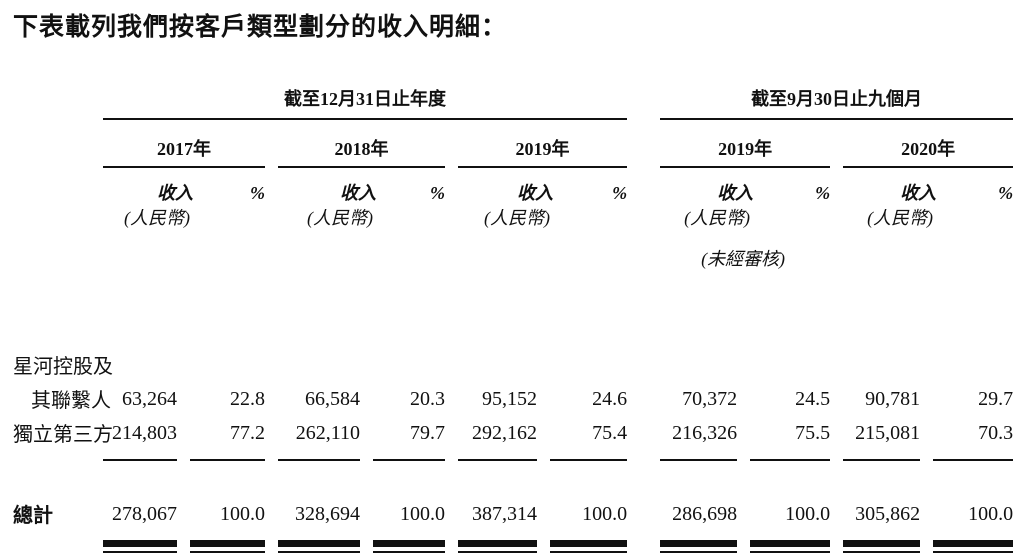 The width and height of the screenshot is (1023, 559). What do you see at coordinates (543, 144) in the screenshot?
I see `year-header-2019: 2019年` at bounding box center [543, 144].